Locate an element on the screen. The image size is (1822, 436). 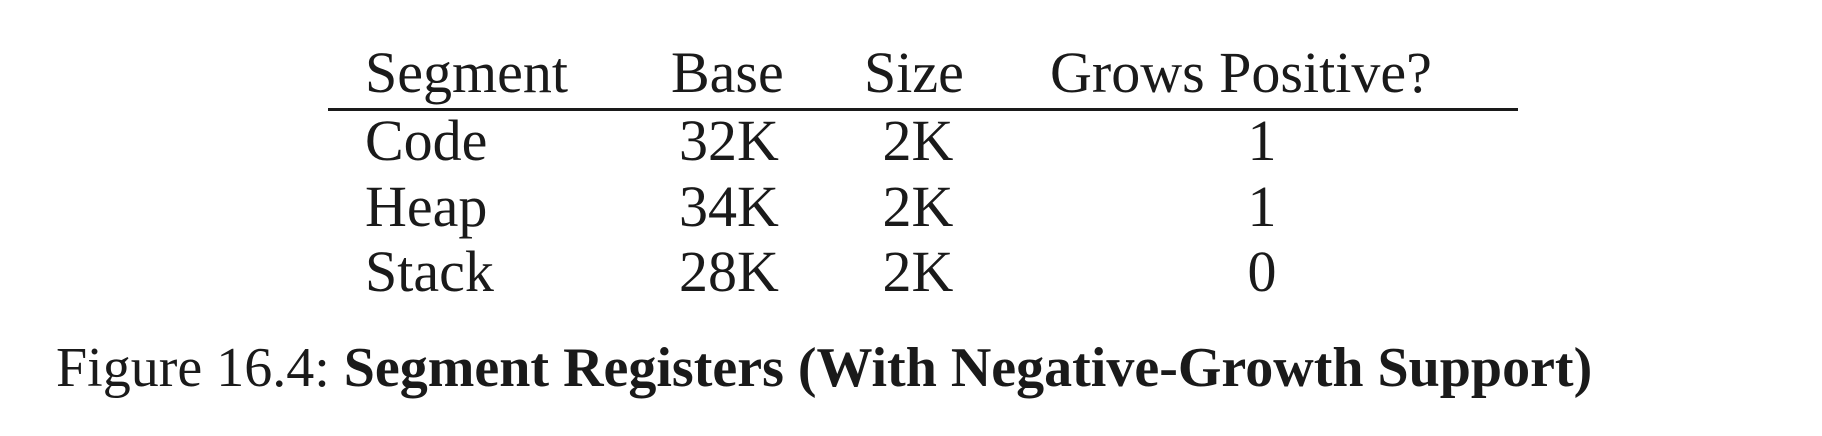
row-code-base: 32K is located at coordinates (729, 140).